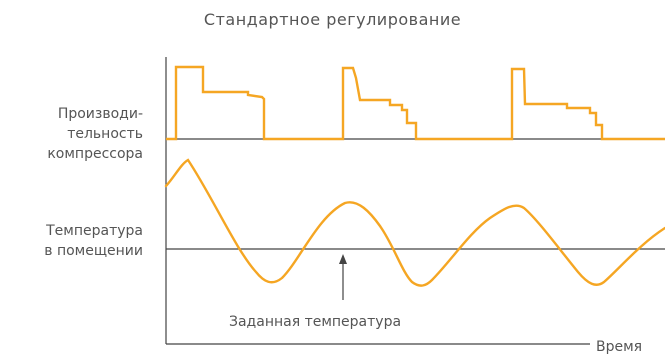  I want to click on diagram-title: Стандартное регулирование, so click(332, 19).